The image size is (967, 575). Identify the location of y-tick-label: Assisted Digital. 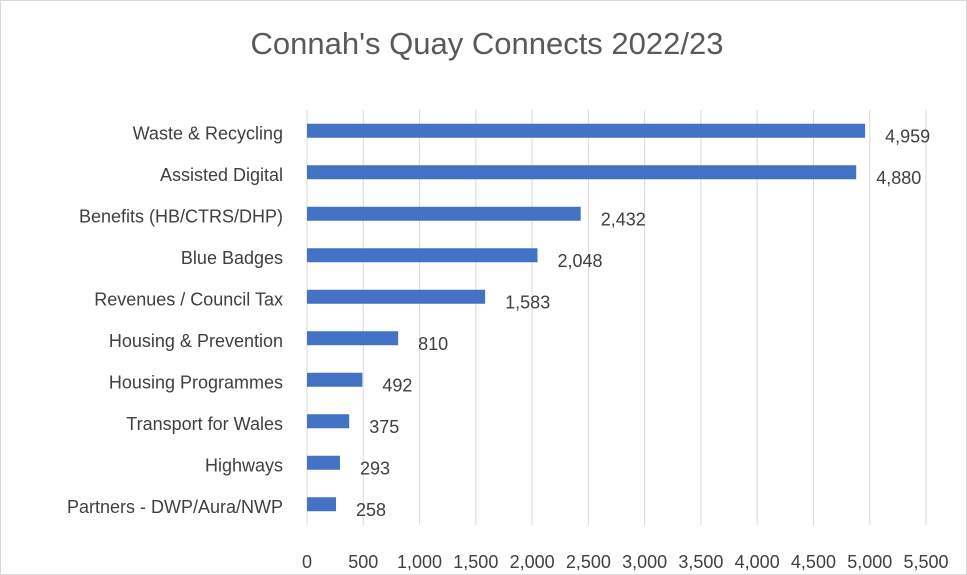
(221, 175).